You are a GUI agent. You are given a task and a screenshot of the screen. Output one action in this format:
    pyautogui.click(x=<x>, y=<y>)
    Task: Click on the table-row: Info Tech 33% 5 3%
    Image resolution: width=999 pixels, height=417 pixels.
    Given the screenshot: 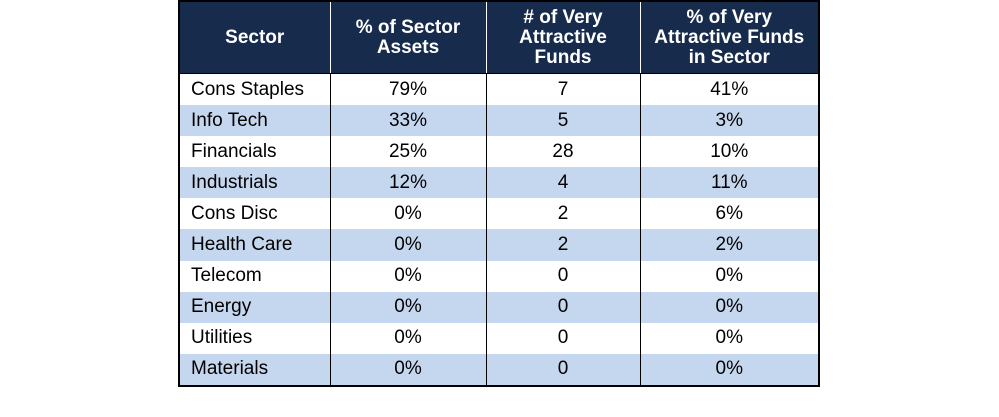 What is the action you would take?
    pyautogui.click(x=499, y=121)
    